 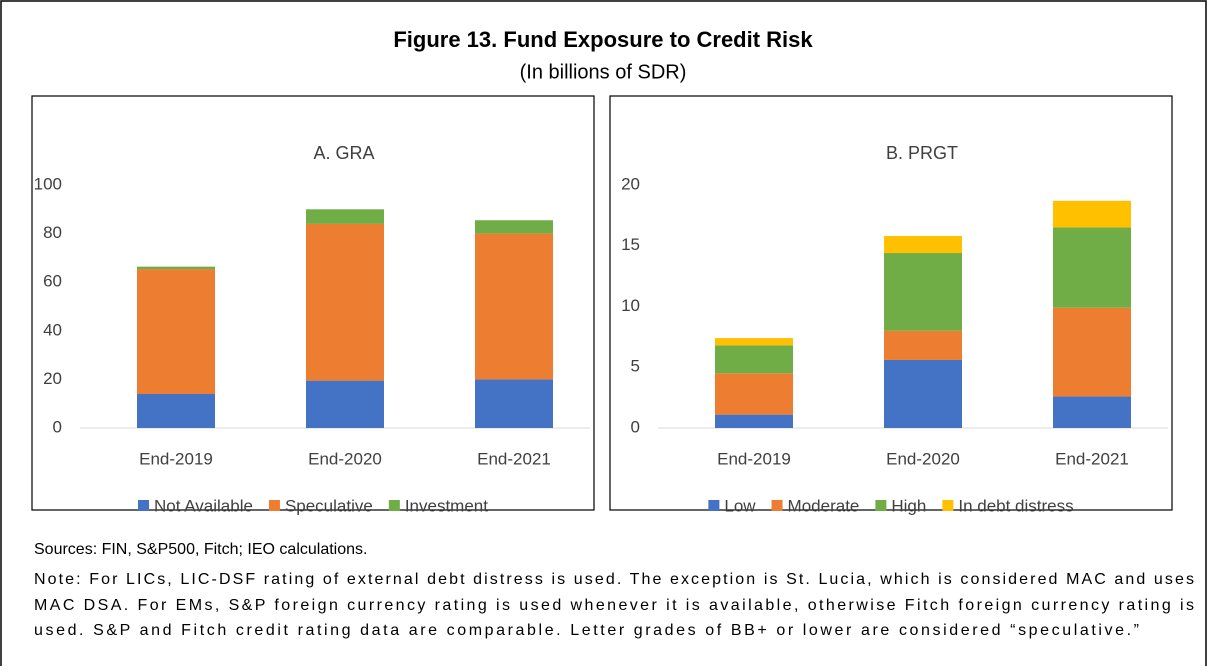 I want to click on y-tick-label: 40, so click(x=52, y=329).